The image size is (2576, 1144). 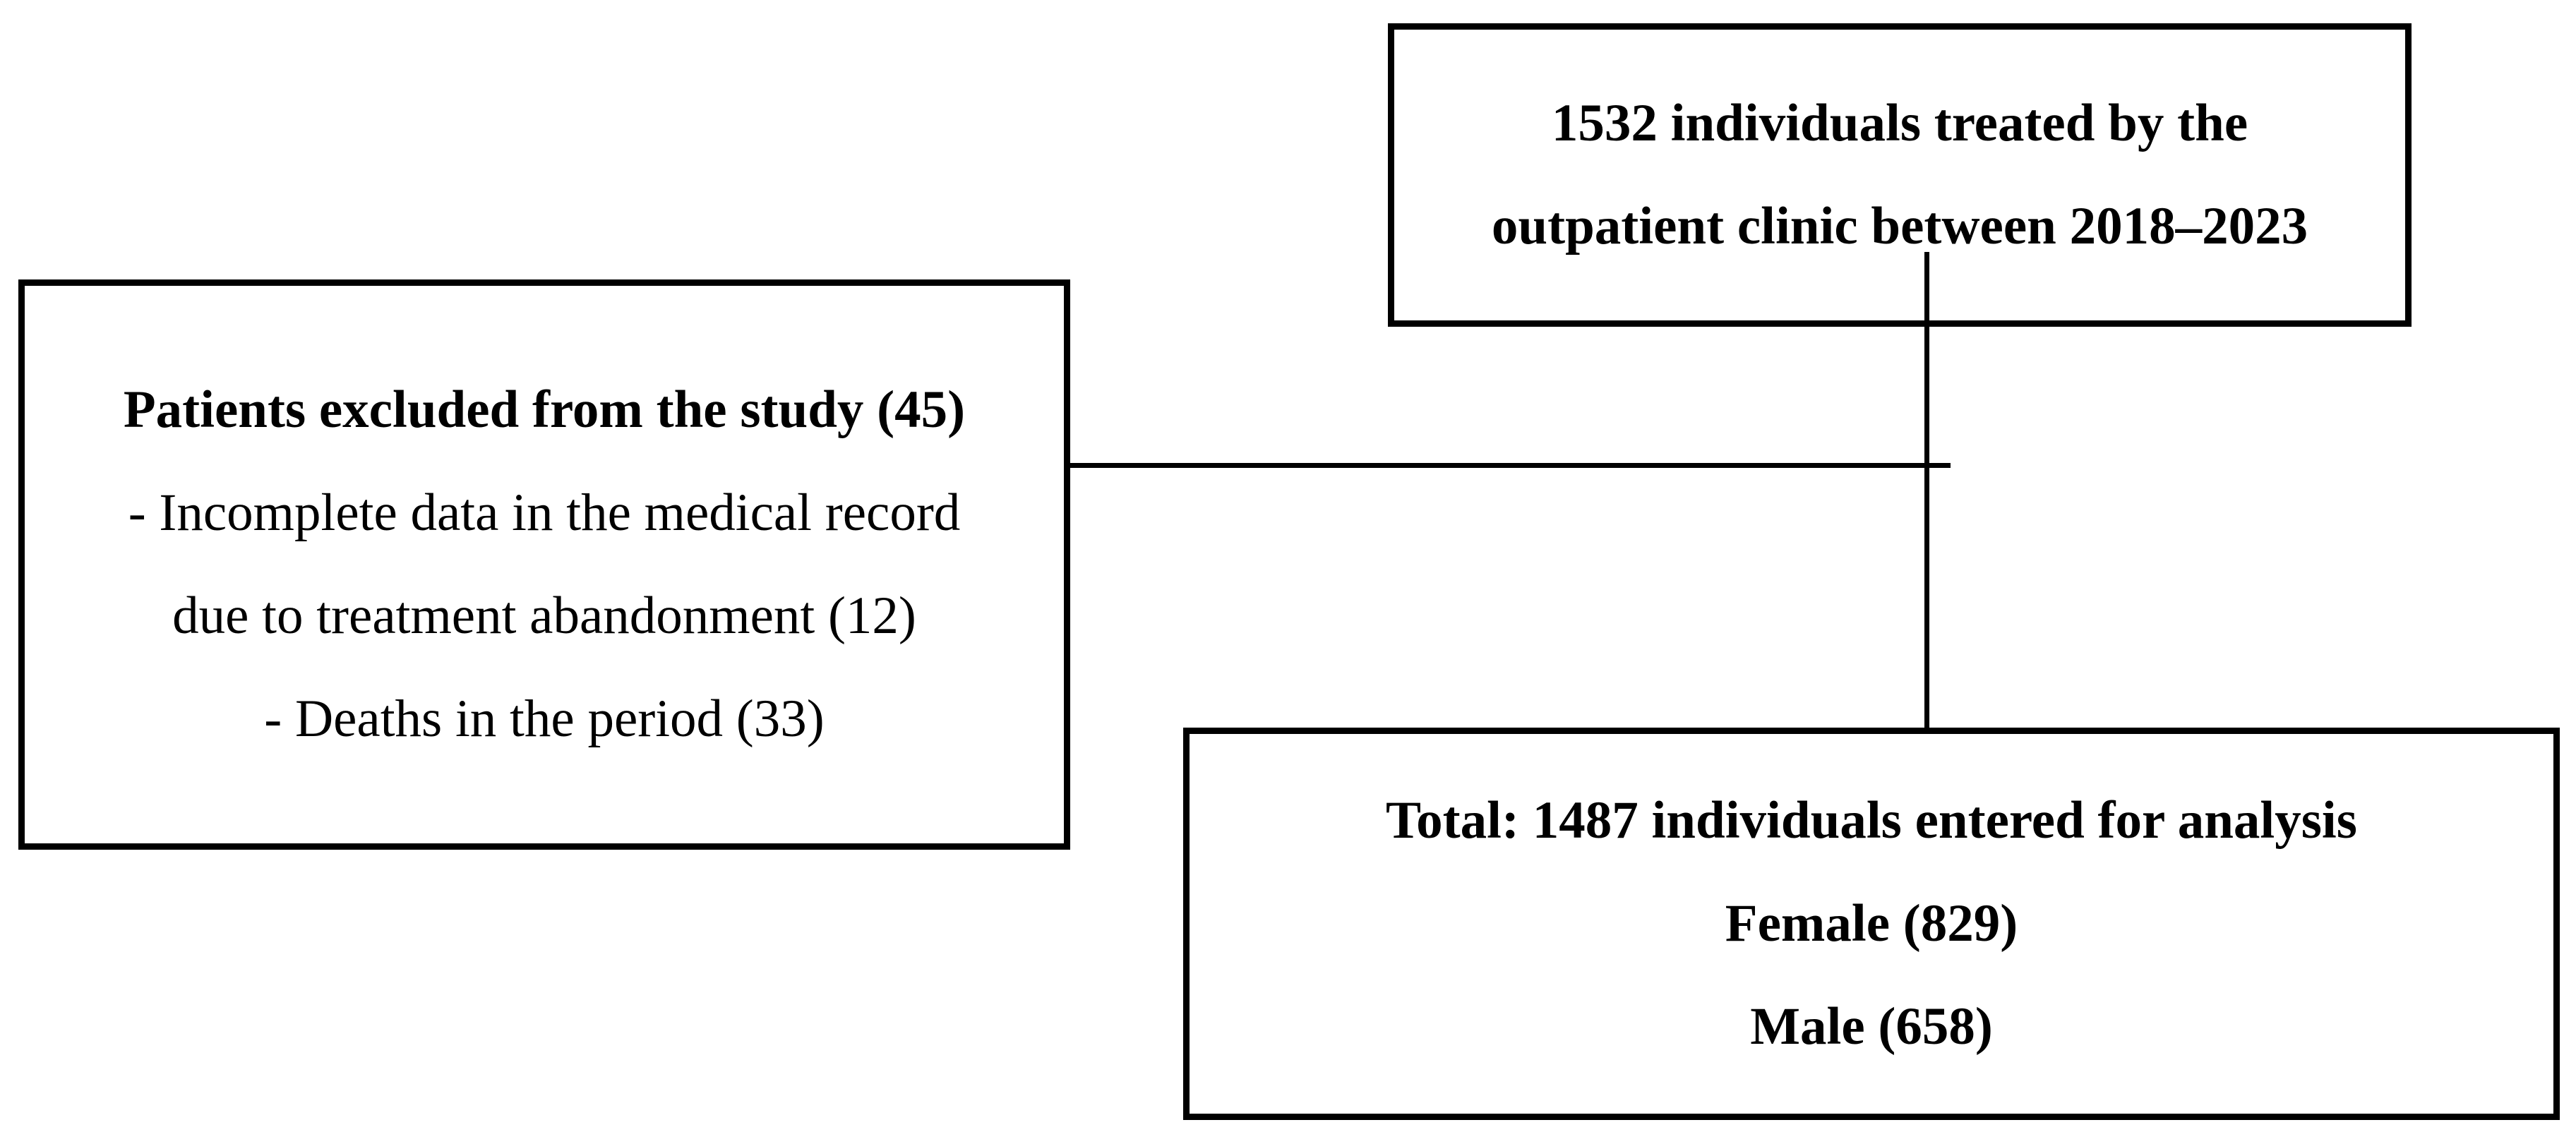 What do you see at coordinates (544, 719) in the screenshot?
I see `exclusion-reason-deaths: - Deaths in the period (33)` at bounding box center [544, 719].